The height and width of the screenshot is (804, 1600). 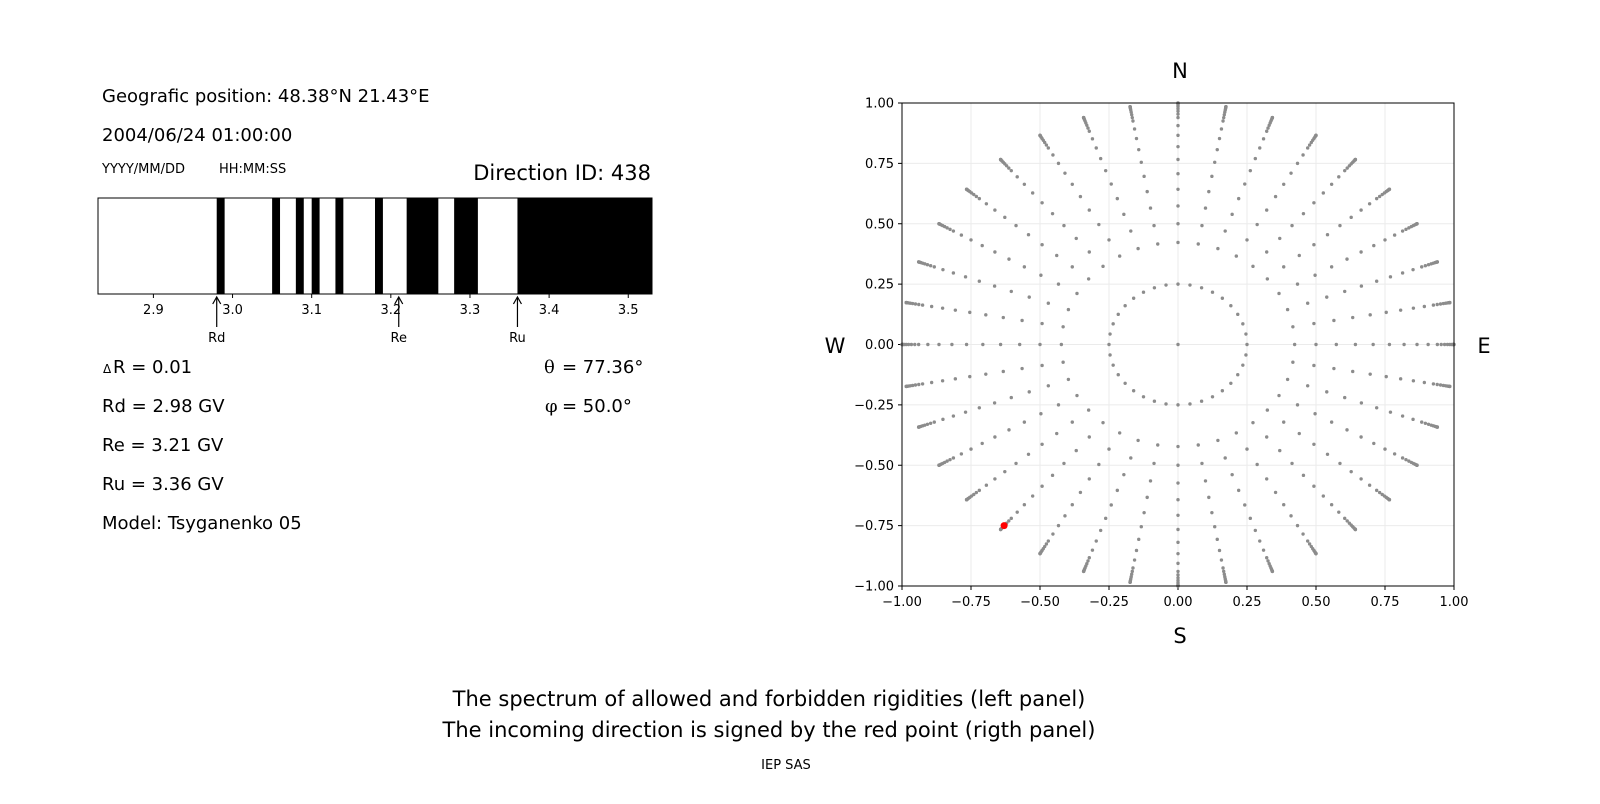 What do you see at coordinates (874, 587) in the screenshot?
I see `y-tick-label: −1.00` at bounding box center [874, 587].